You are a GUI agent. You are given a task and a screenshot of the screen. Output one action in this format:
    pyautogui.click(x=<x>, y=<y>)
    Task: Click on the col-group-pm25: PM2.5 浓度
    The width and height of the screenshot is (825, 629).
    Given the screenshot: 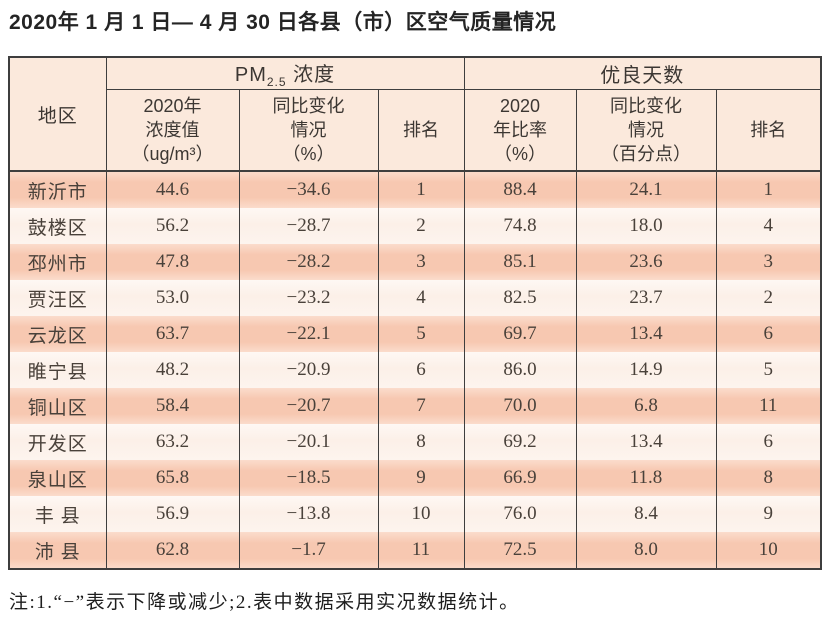 What is the action you would take?
    pyautogui.click(x=285, y=74)
    